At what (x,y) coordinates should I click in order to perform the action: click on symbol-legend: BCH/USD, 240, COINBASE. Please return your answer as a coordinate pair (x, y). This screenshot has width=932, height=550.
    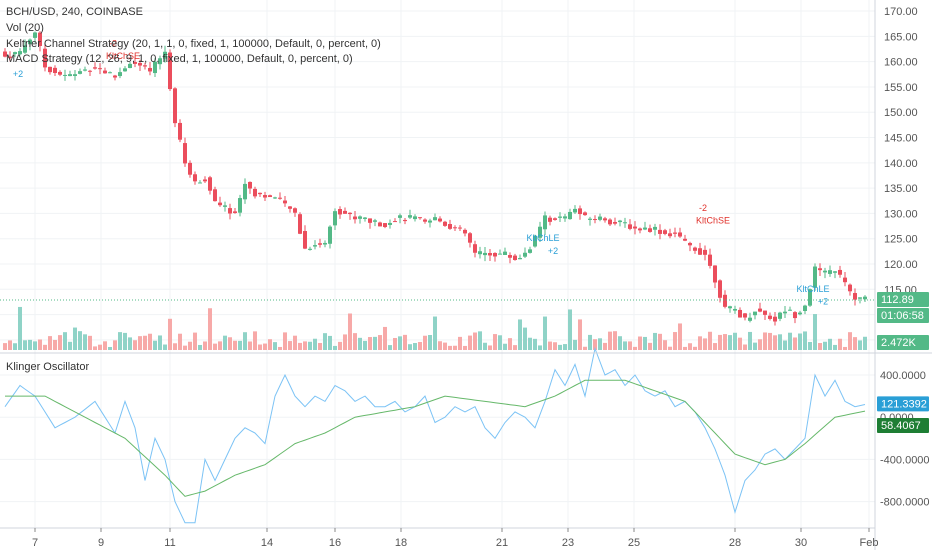
    Looking at the image, I should click on (74, 12).